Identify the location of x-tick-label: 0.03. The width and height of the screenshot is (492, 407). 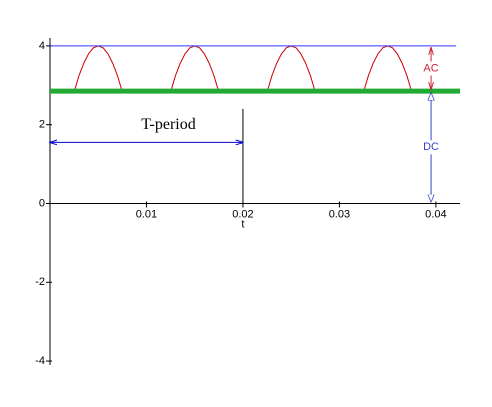
(339, 214).